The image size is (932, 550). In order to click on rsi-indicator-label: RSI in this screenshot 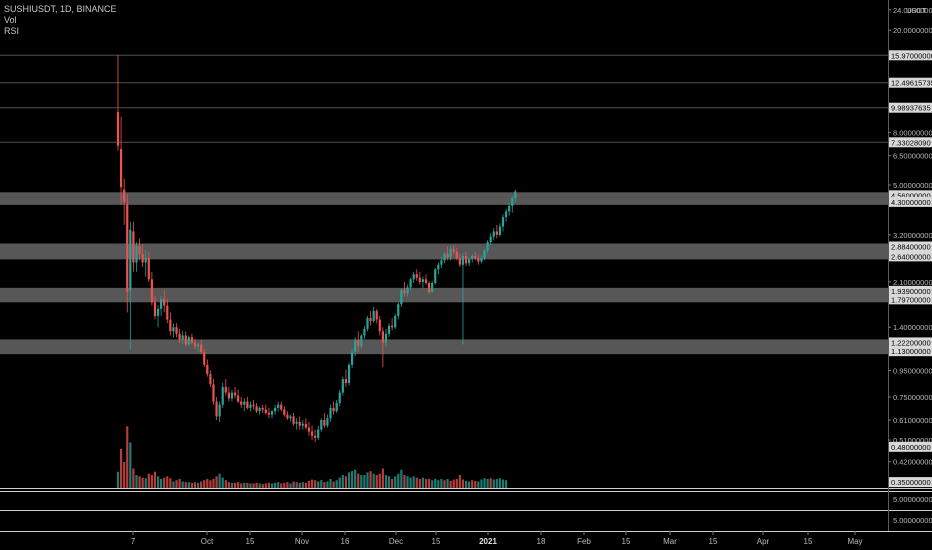, I will do `click(12, 31)`.